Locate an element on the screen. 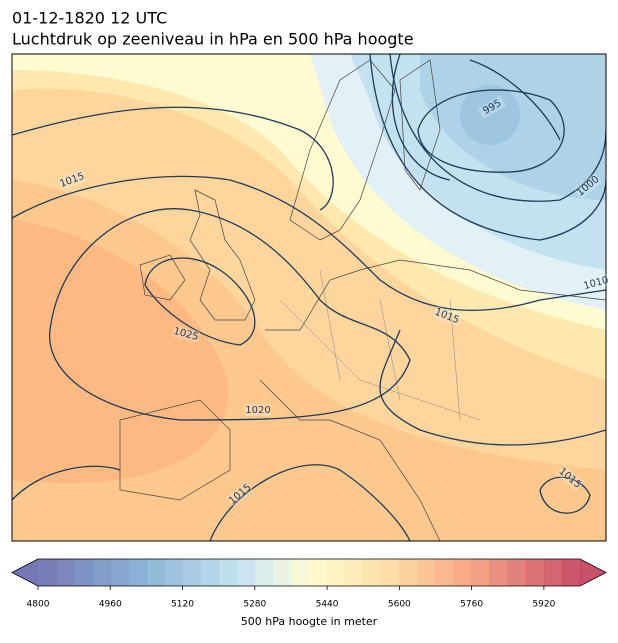 This screenshot has height=643, width=618. colorbar: 4800 4960 5120 5280 5440 5600 5760 5920 is located at coordinates (309, 584).